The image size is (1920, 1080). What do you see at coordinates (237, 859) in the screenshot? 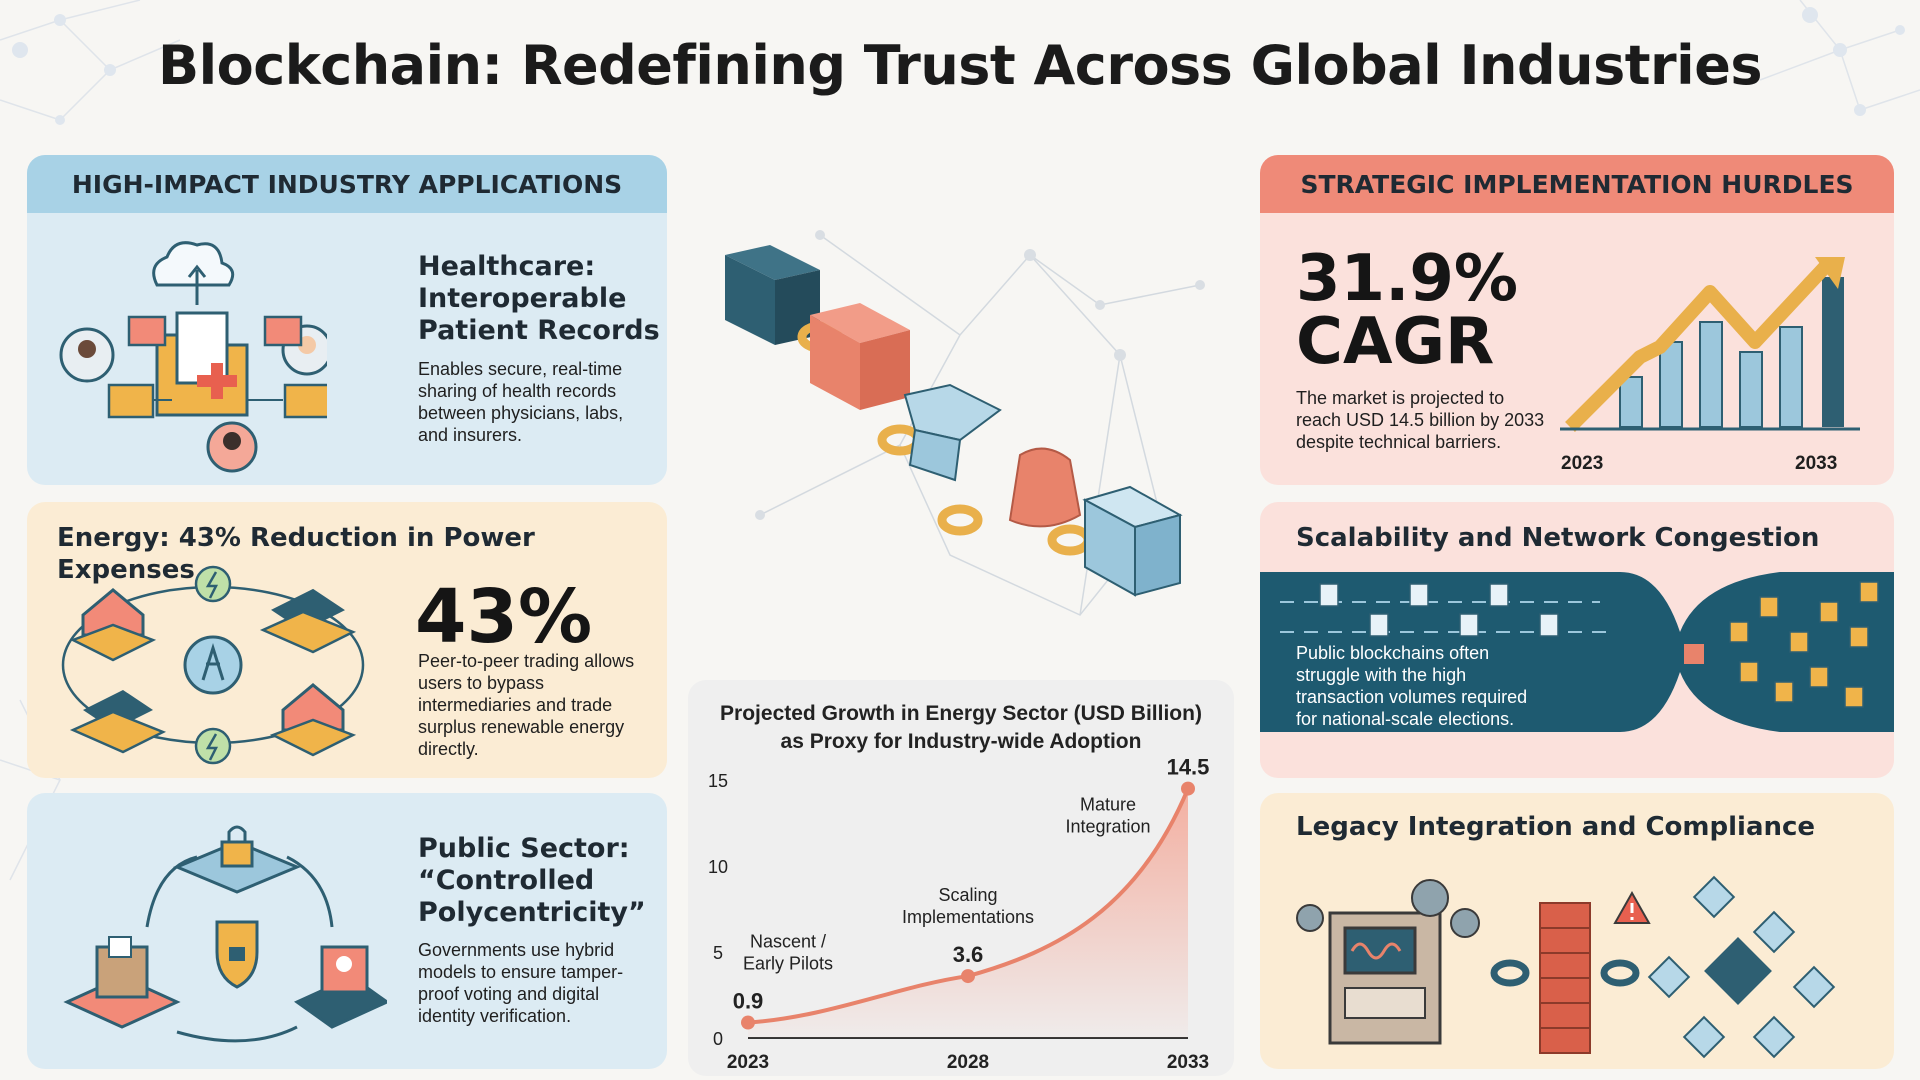
I see `lock-icon` at bounding box center [237, 859].